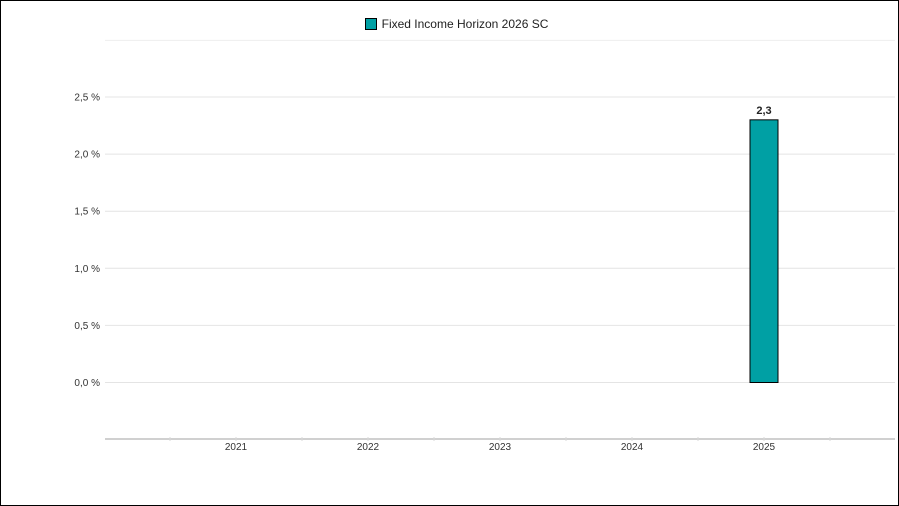 The width and height of the screenshot is (899, 506). I want to click on legend-label: Fixed Income Horizon 2026 SC, so click(465, 24).